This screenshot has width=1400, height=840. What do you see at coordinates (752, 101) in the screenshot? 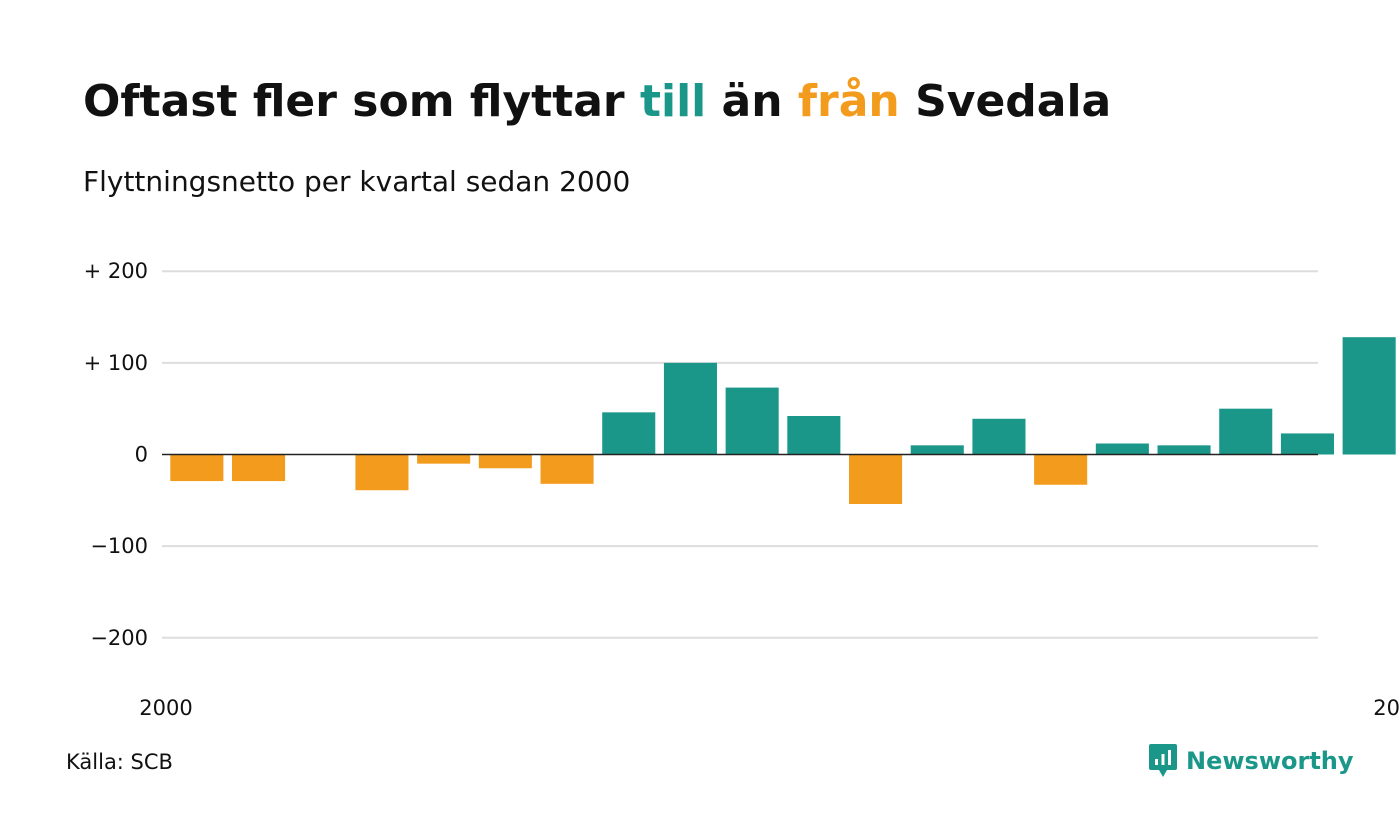
I see `title-part2: än` at bounding box center [752, 101].